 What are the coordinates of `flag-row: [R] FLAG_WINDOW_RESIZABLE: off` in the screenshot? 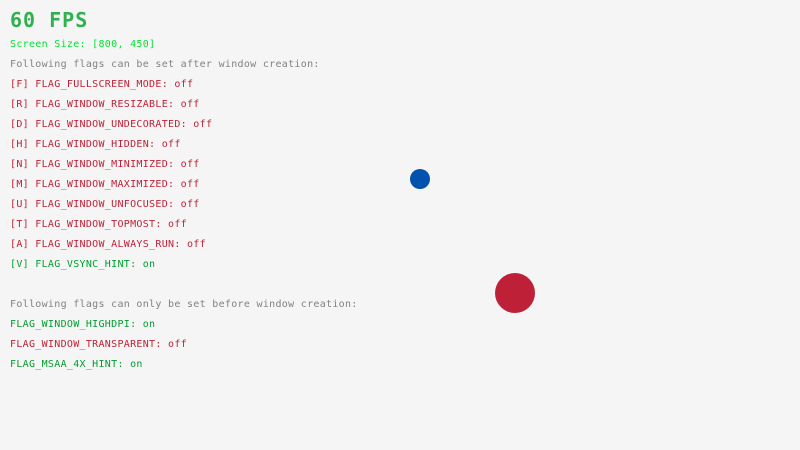 It's located at (105, 105).